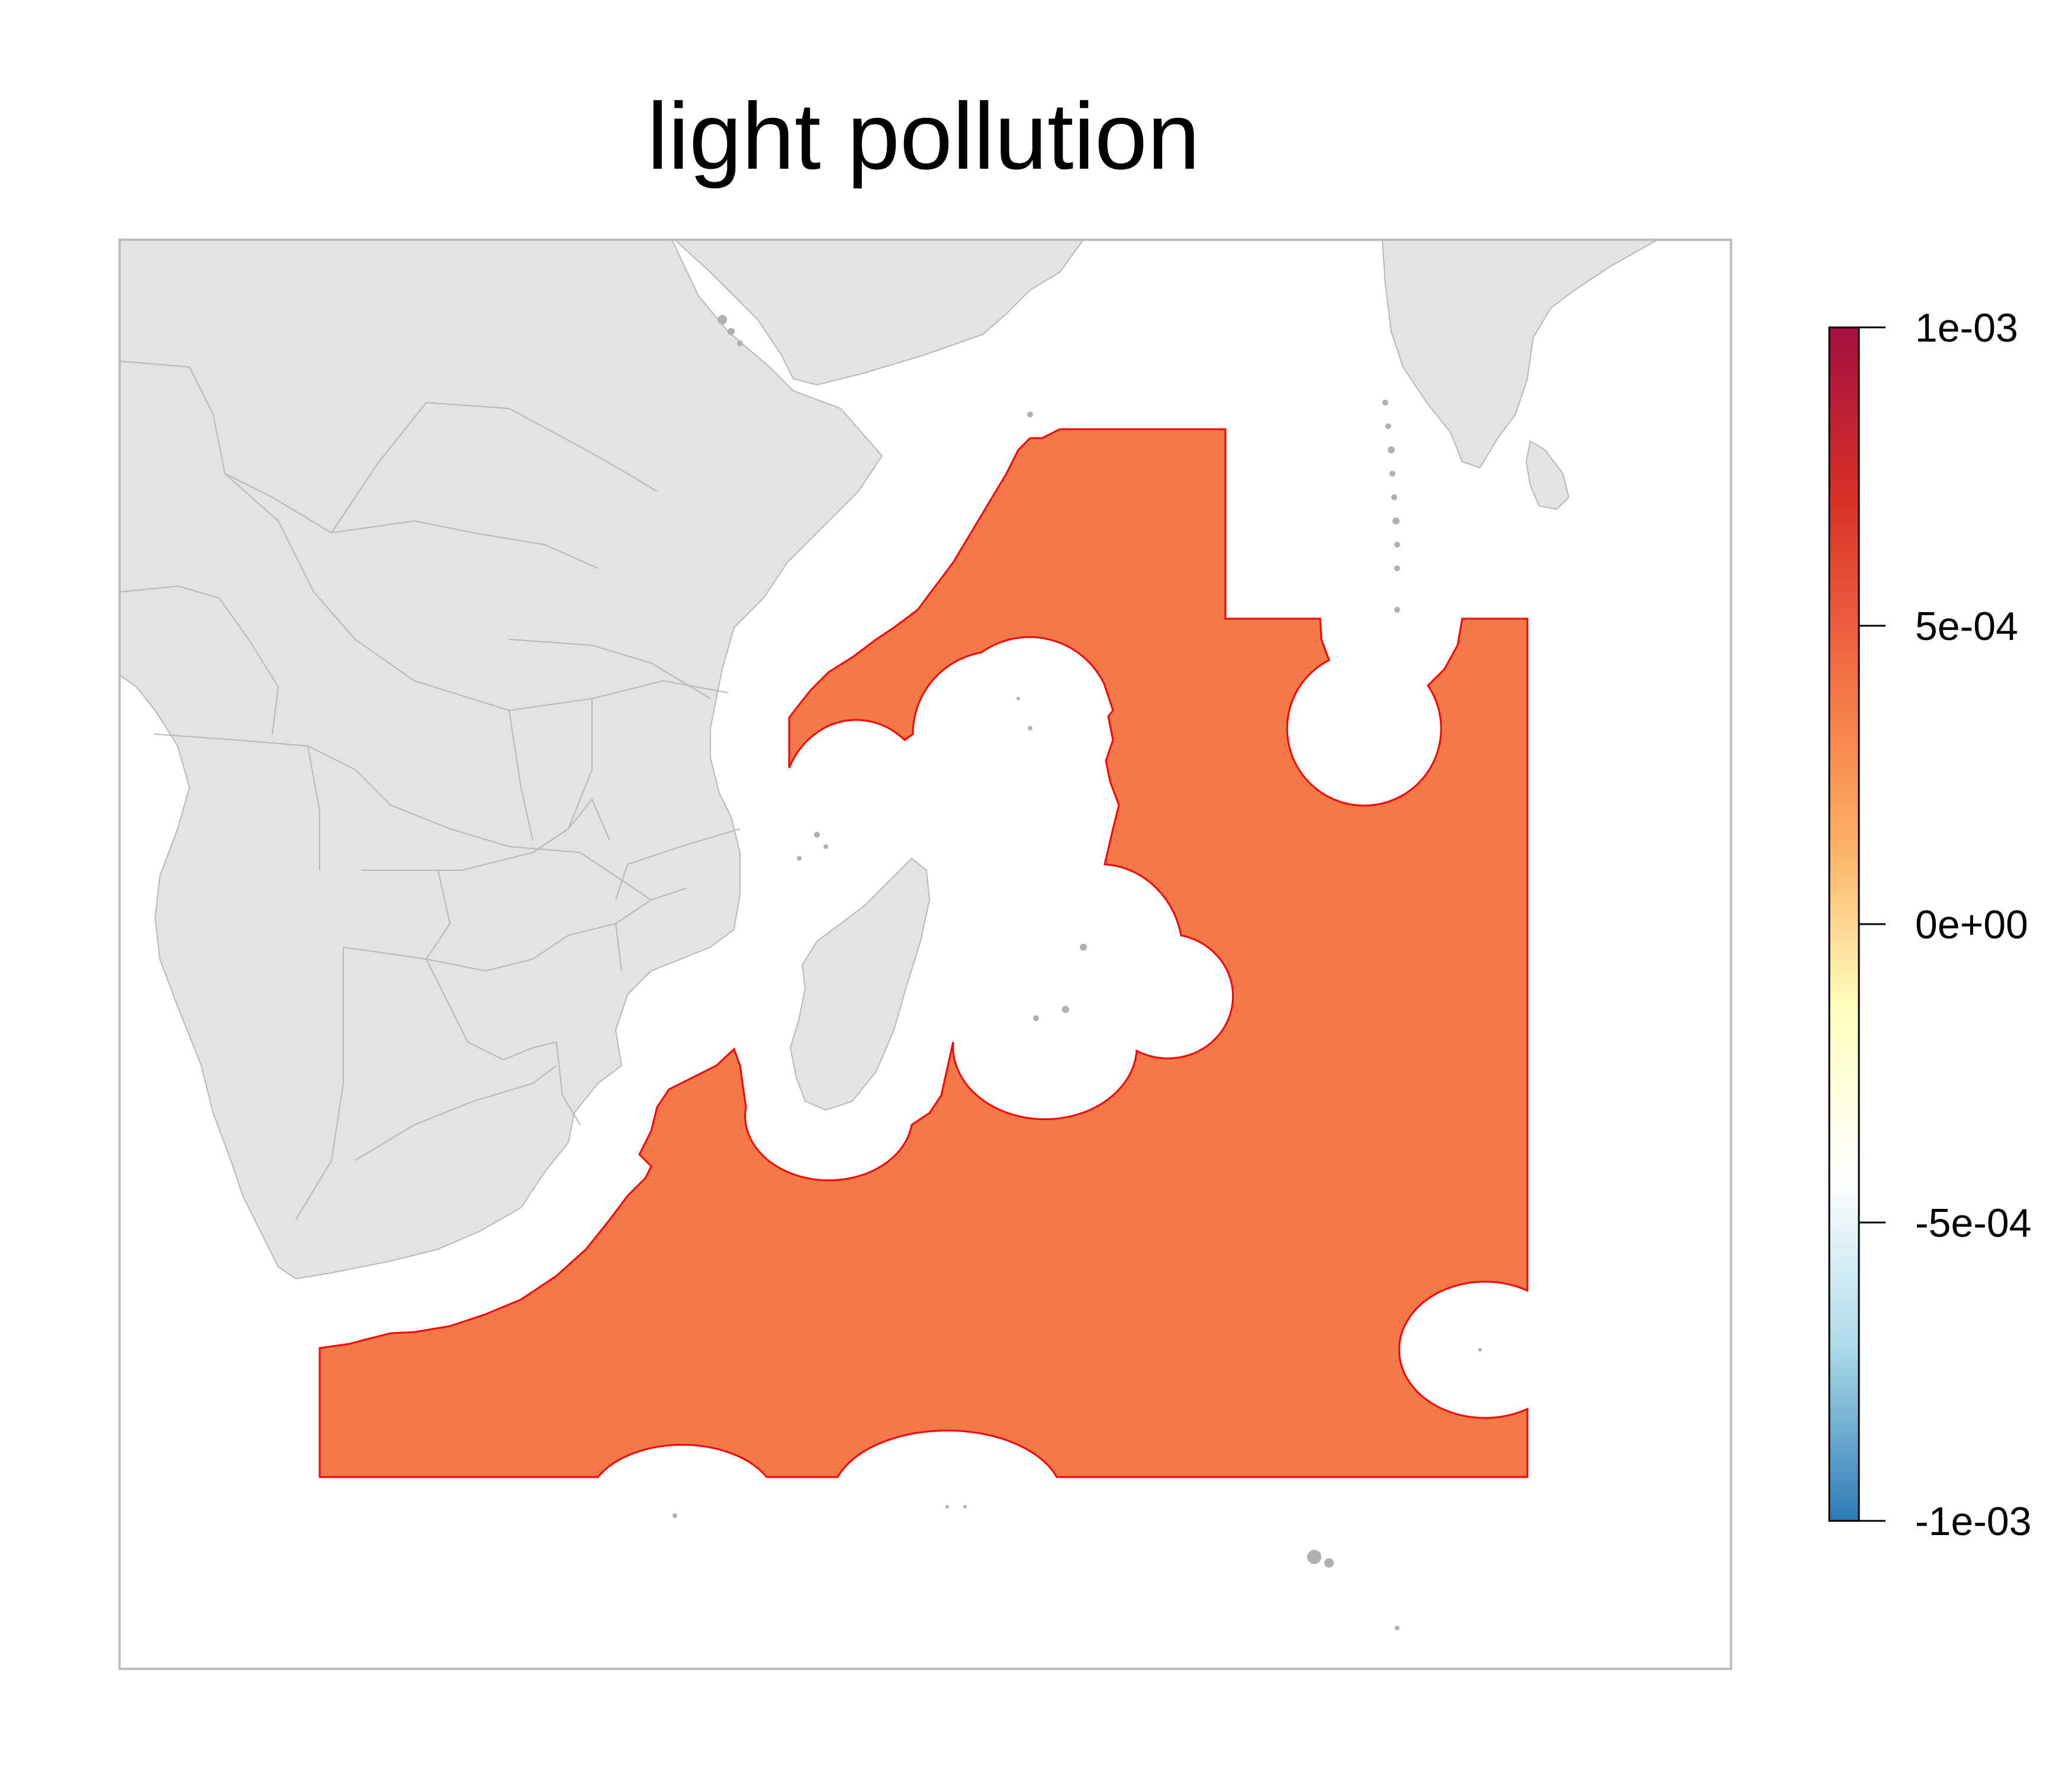 This screenshot has height=1779, width=2072. What do you see at coordinates (1844, 924) in the screenshot?
I see `colorbar` at bounding box center [1844, 924].